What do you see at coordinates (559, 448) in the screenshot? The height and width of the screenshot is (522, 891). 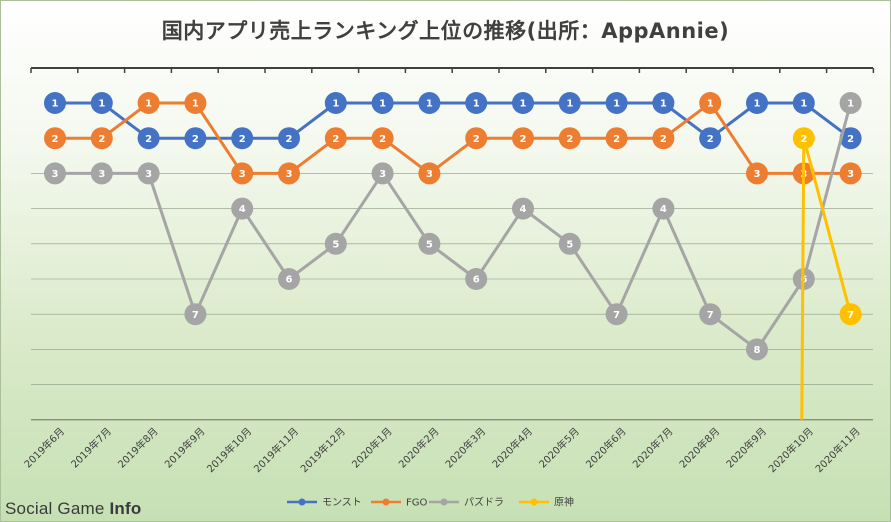 I see `x-tick-label: 2020年5月` at bounding box center [559, 448].